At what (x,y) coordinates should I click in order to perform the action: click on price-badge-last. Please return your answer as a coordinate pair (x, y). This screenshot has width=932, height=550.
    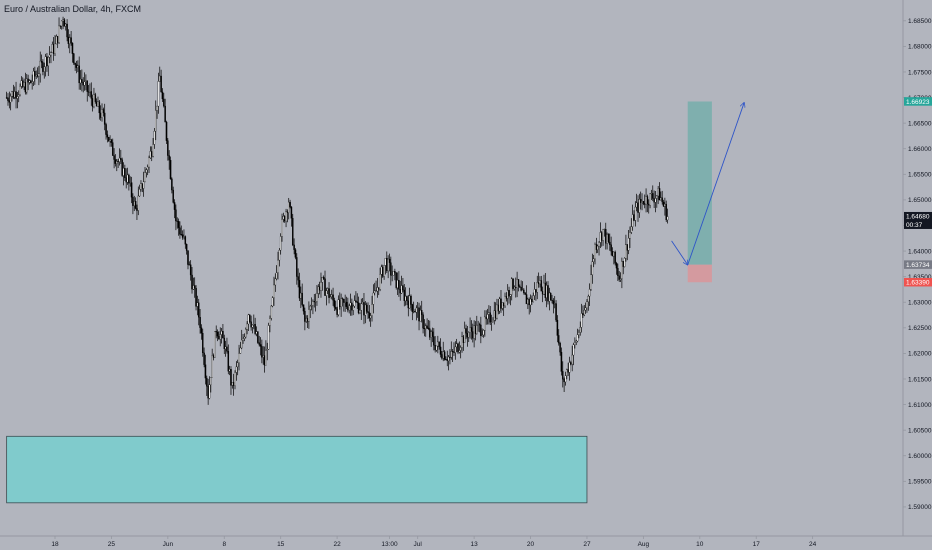
    Looking at the image, I should click on (918, 220).